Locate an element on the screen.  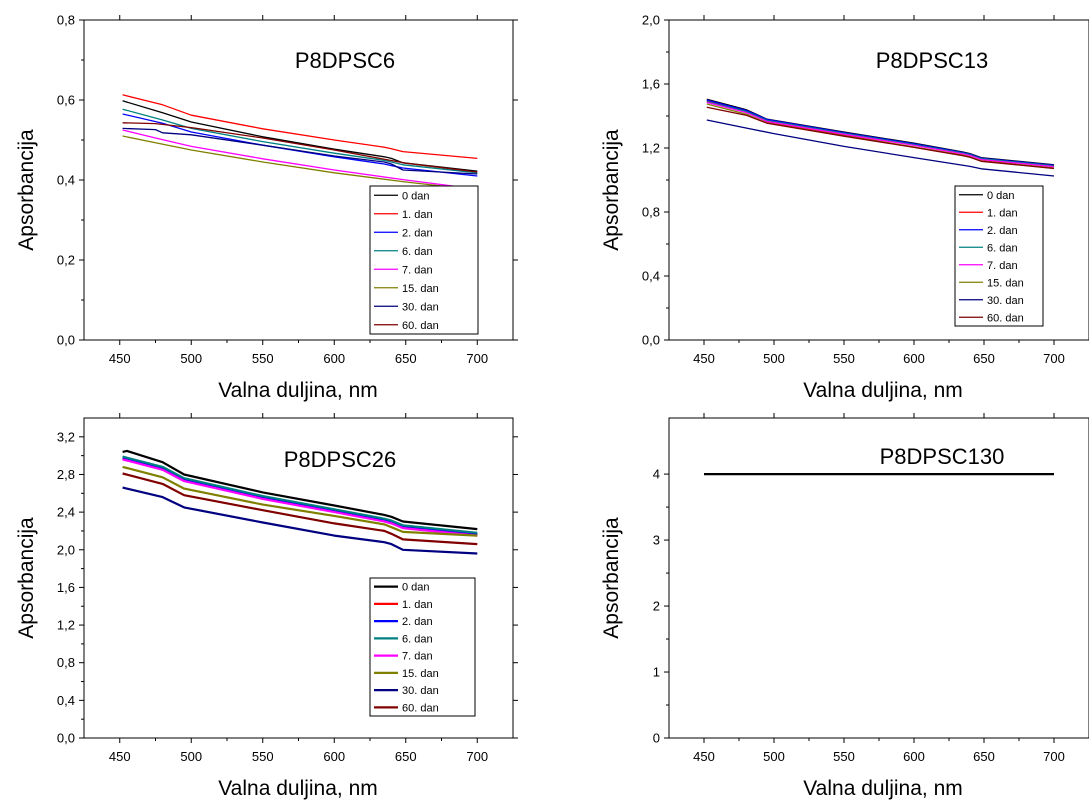
chart-title: P8DPSC13 is located at coordinates (932, 60).